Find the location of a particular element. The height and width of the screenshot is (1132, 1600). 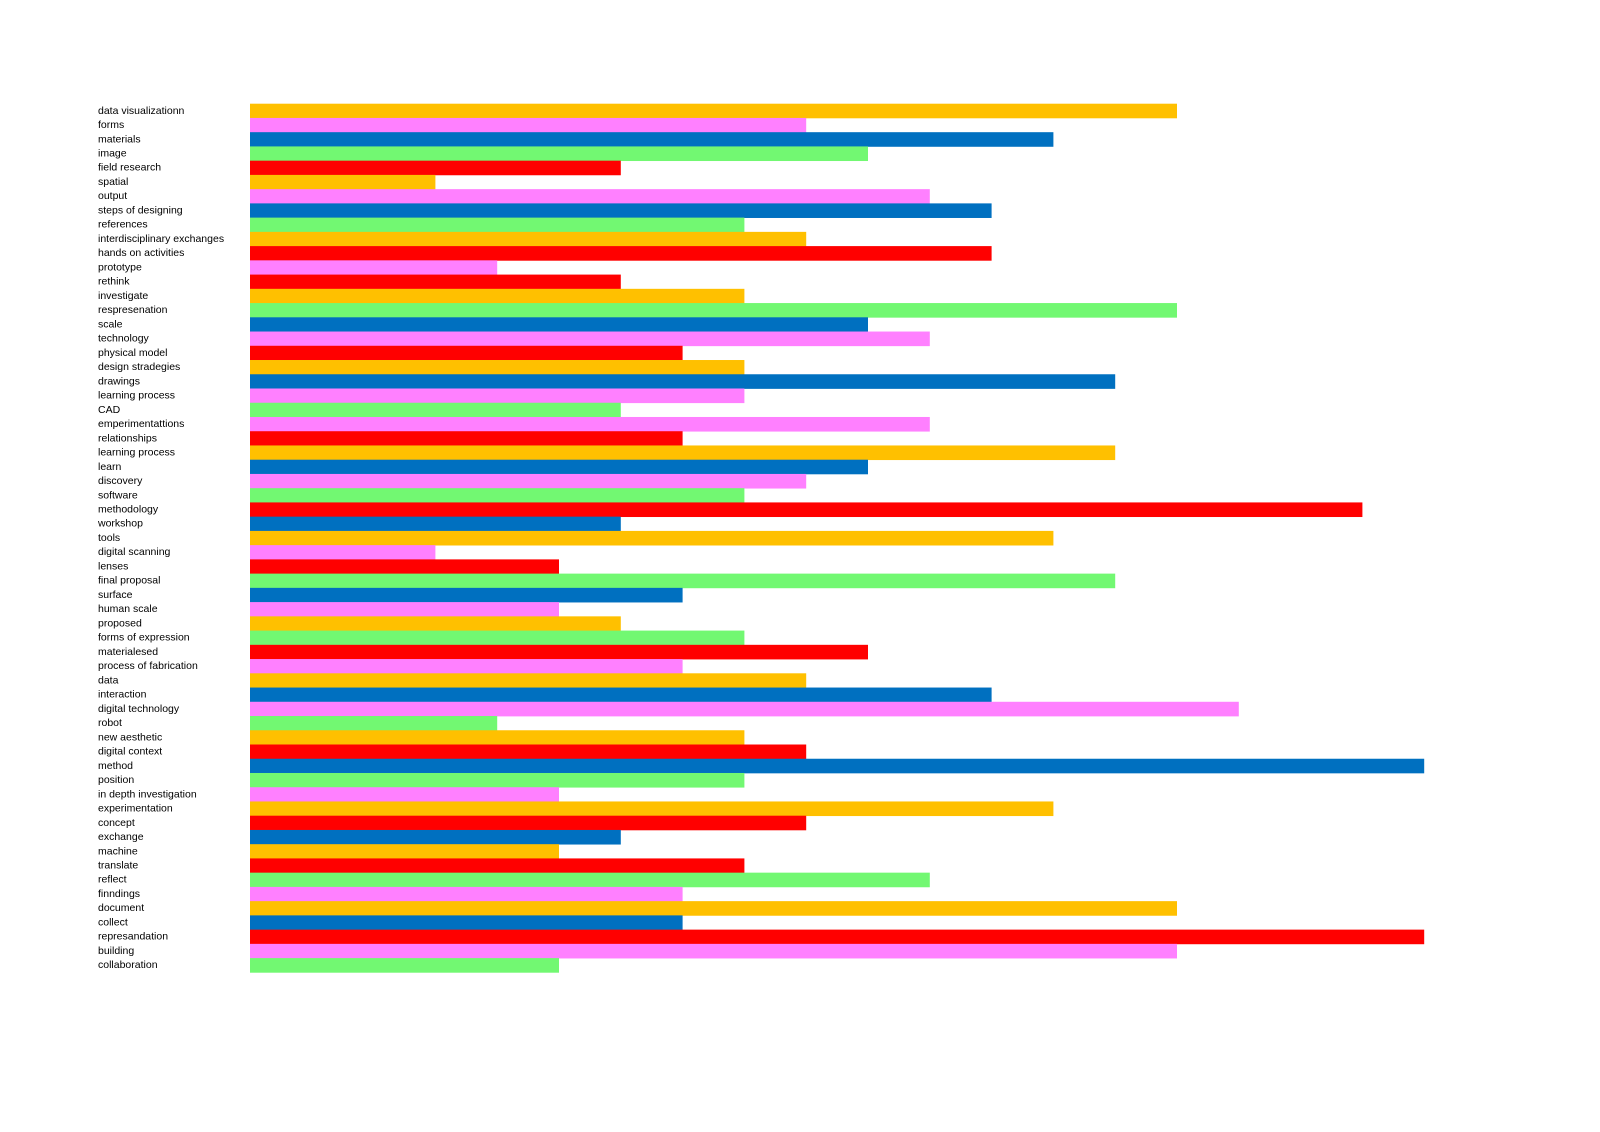

category-label: forms is located at coordinates (111, 125).